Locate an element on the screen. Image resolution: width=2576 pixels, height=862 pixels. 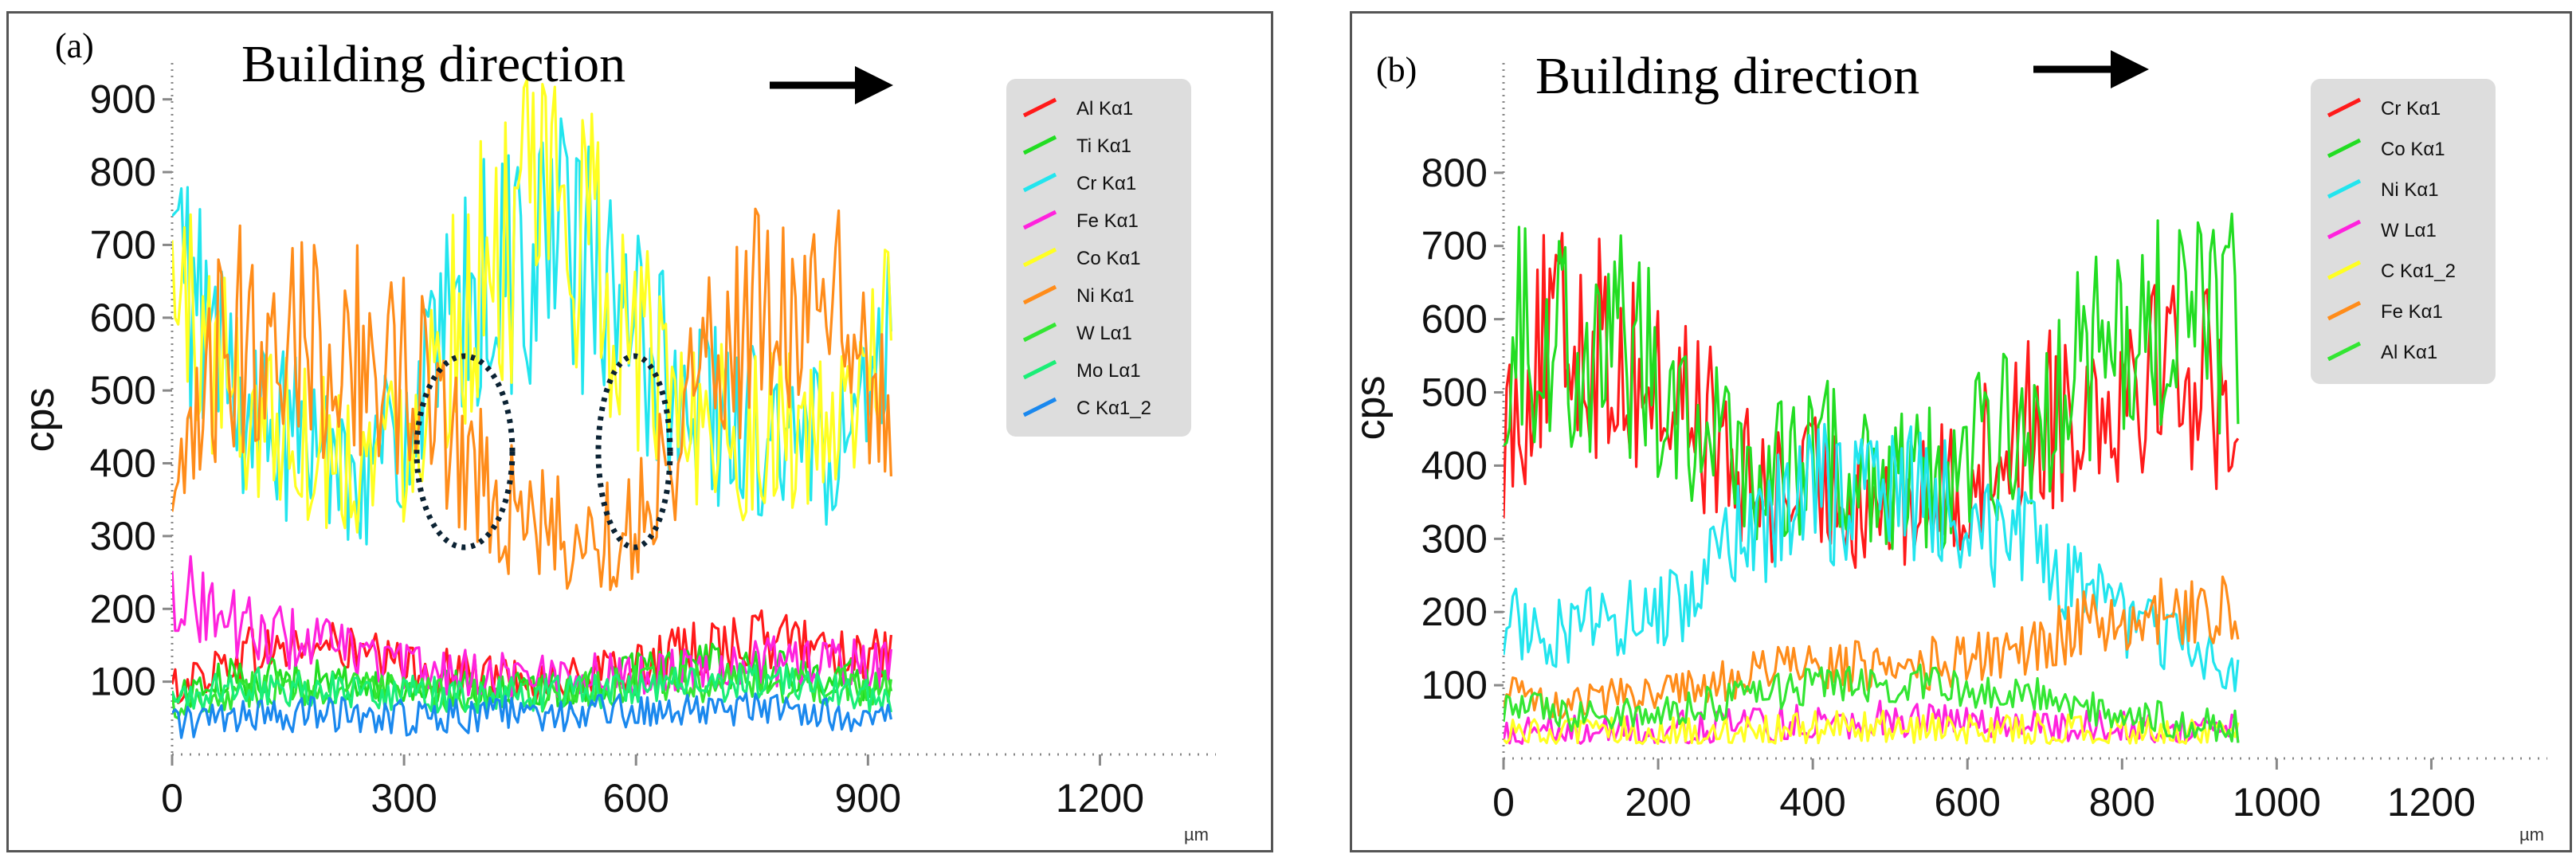
x-tick-label: 400 is located at coordinates (1812, 802).